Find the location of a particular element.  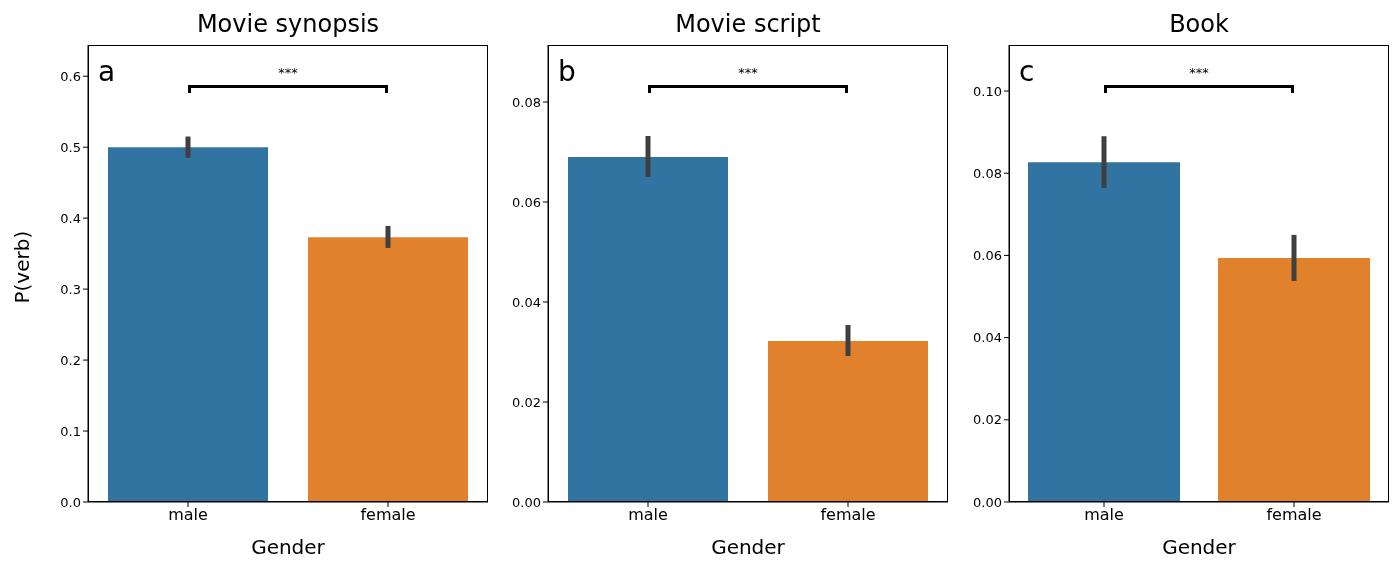

annotation: c is located at coordinates (1027, 71).